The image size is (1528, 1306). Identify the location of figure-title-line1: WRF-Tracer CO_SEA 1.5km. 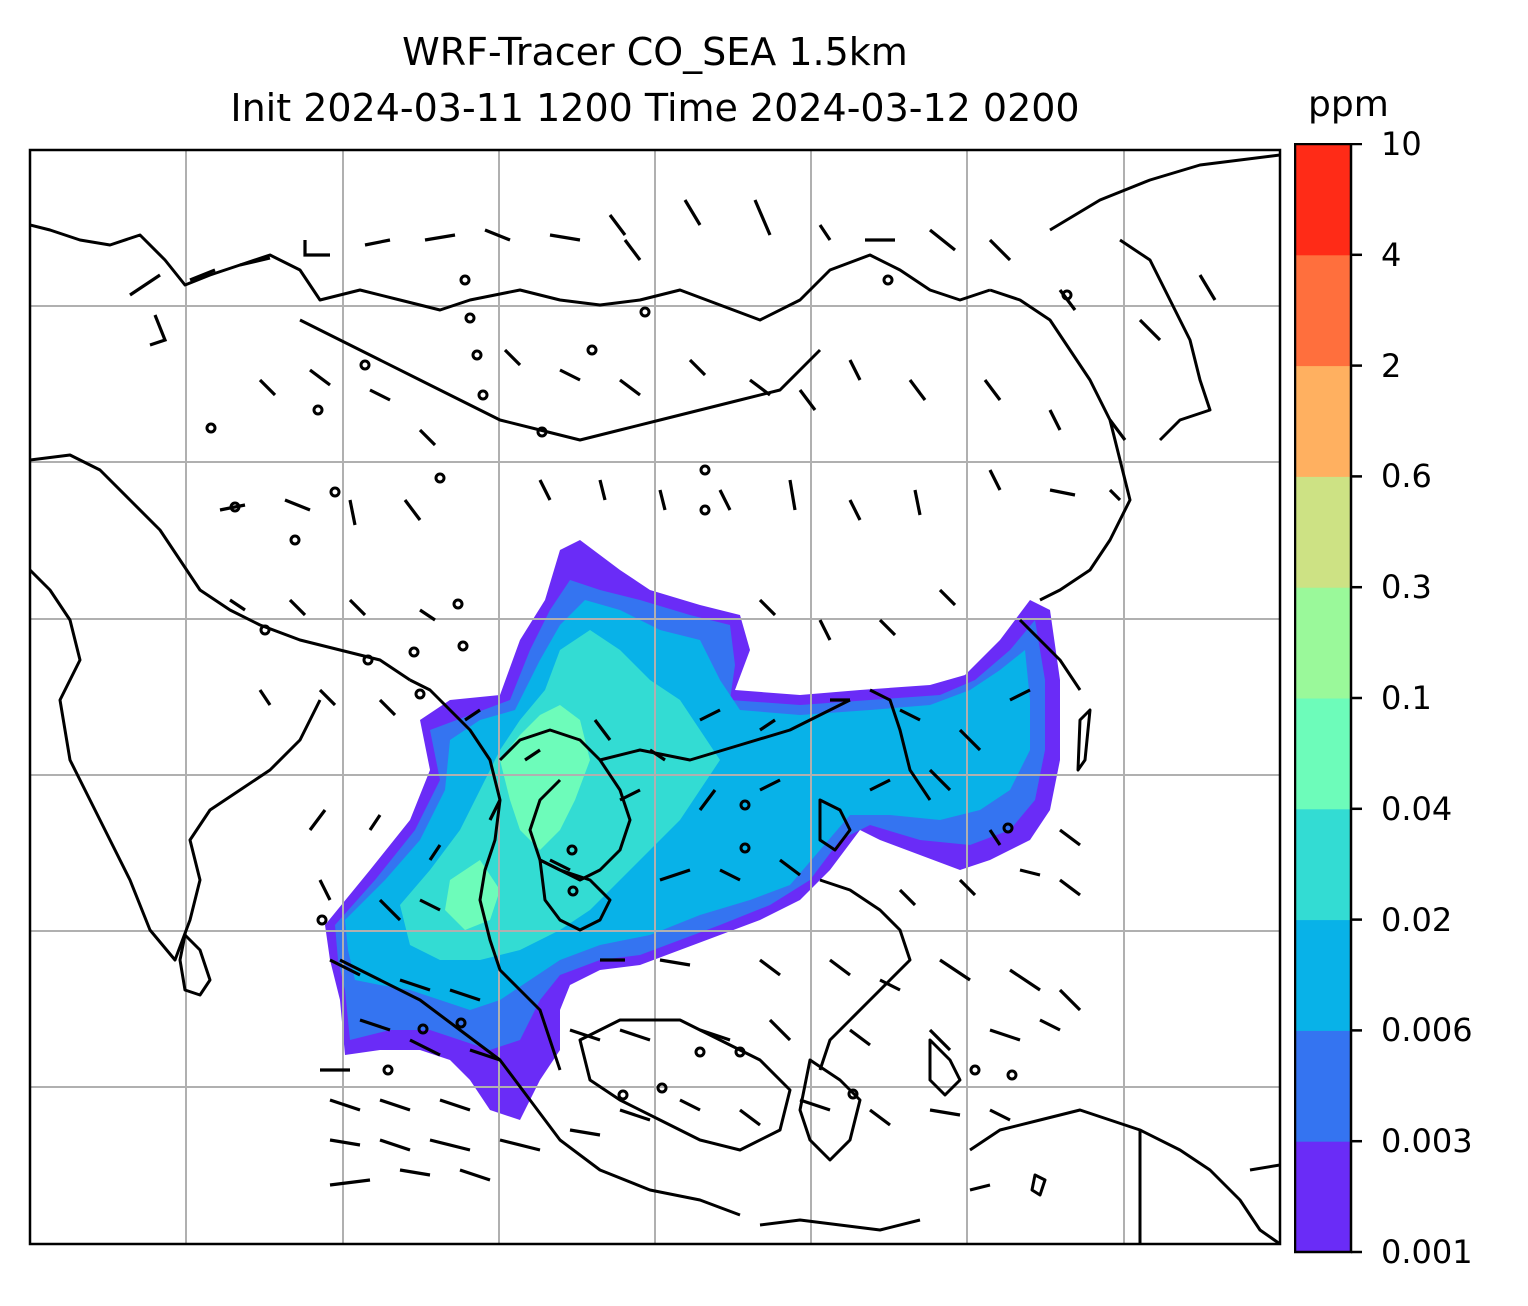
(655, 52).